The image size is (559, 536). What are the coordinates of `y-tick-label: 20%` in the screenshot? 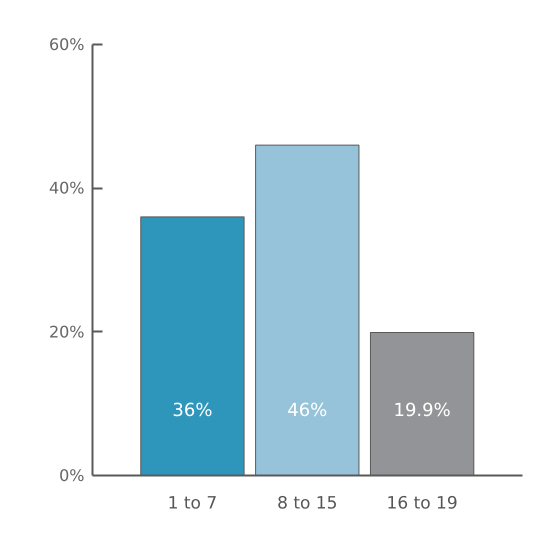 It's located at (66, 332).